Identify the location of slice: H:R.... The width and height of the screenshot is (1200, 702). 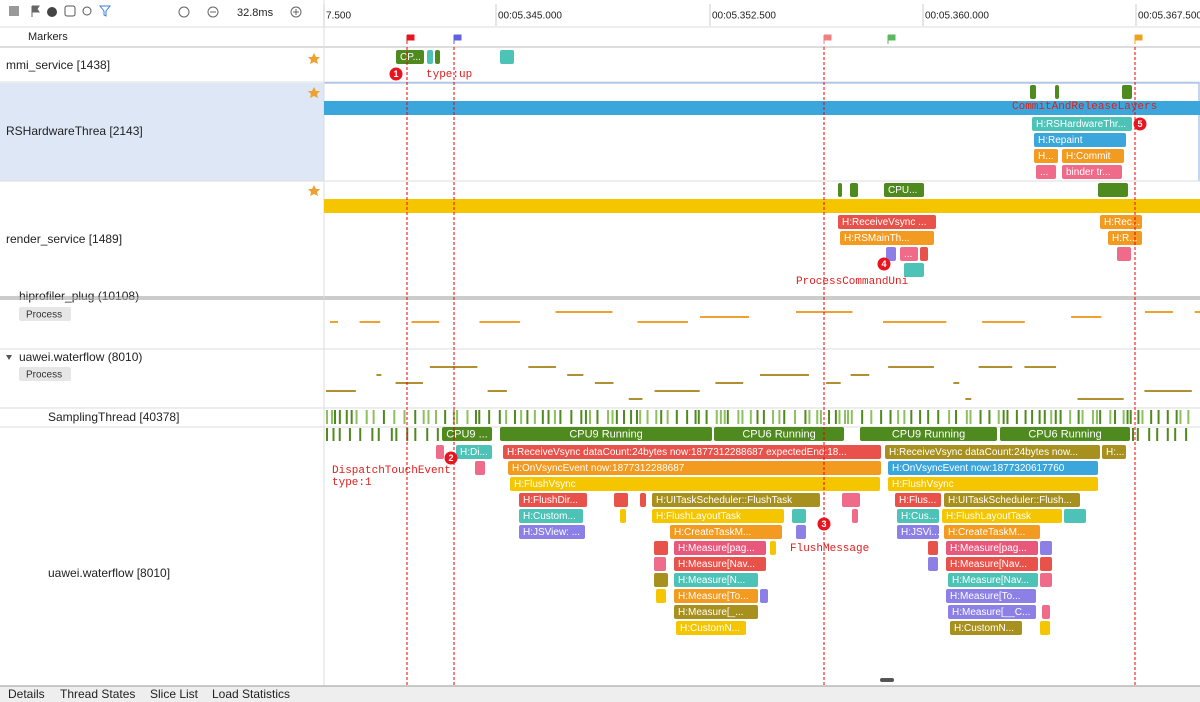
(1125, 238).